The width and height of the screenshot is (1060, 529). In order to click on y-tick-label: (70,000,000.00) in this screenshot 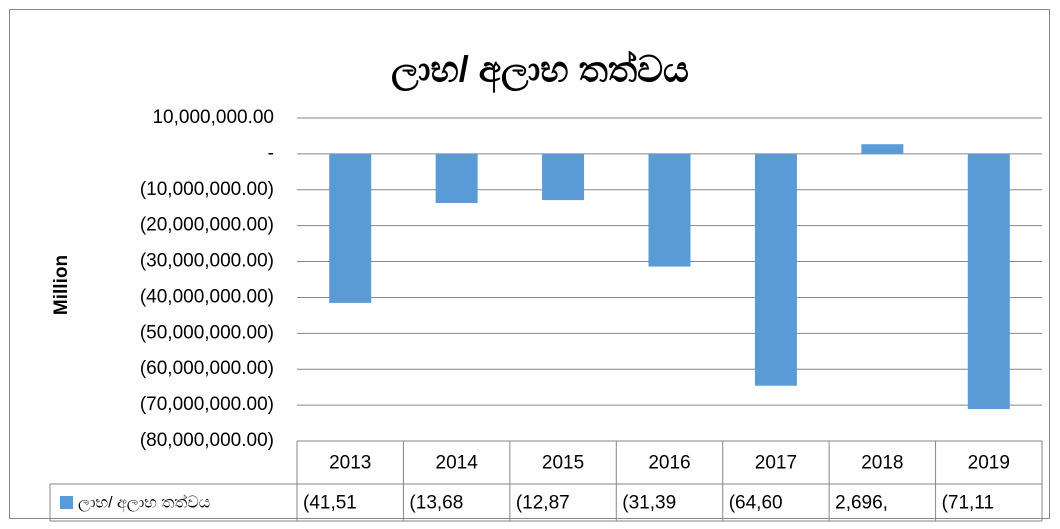, I will do `click(207, 404)`.